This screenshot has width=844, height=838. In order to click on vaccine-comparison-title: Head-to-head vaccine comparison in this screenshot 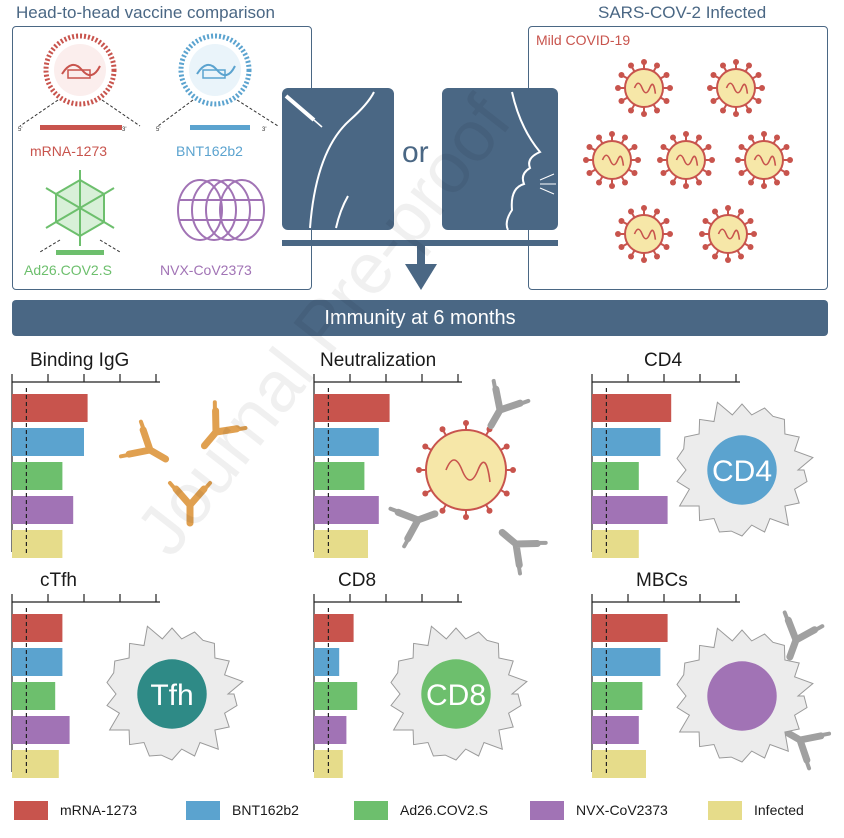, I will do `click(145, 12)`.